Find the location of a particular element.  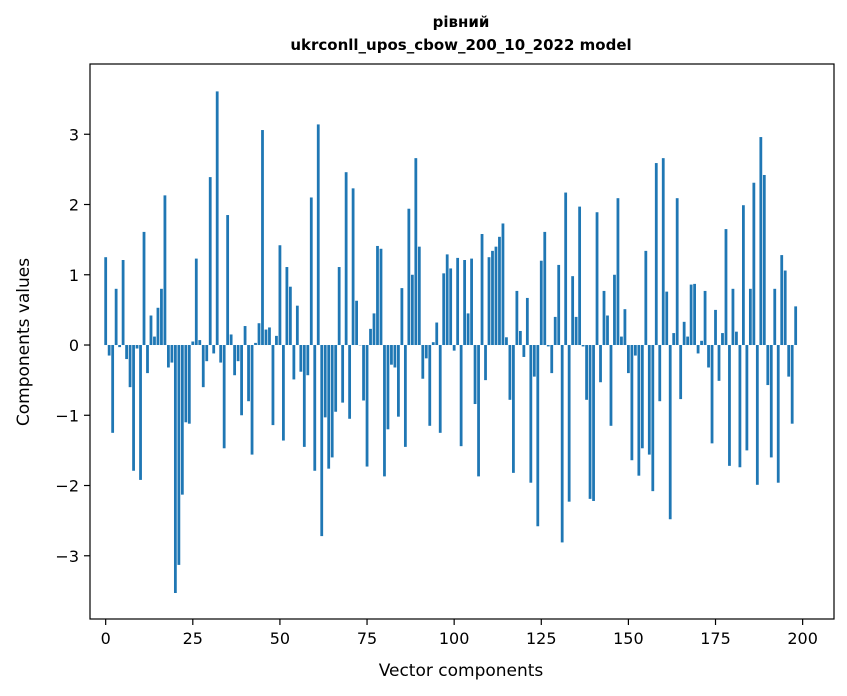

y-tick-label: 0 is located at coordinates (74, 345).